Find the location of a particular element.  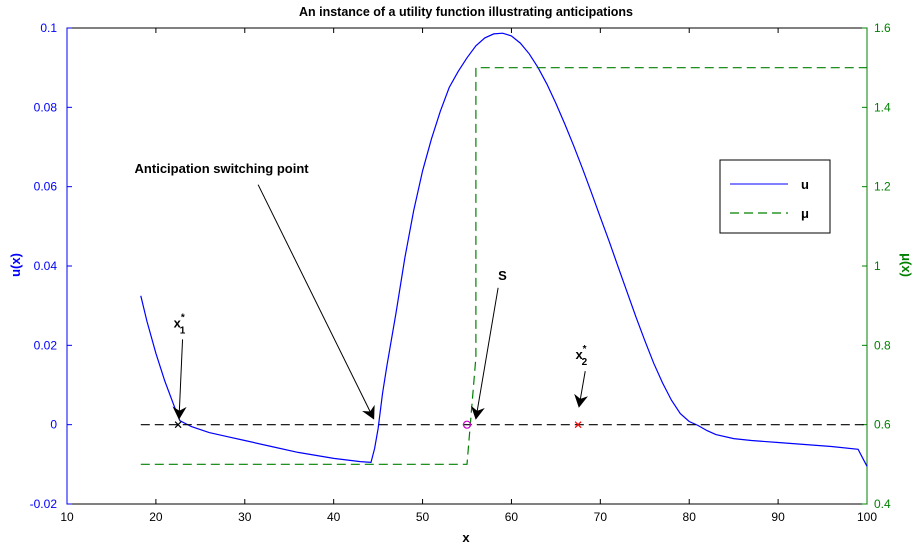

legend-label-u: u is located at coordinates (805, 184).